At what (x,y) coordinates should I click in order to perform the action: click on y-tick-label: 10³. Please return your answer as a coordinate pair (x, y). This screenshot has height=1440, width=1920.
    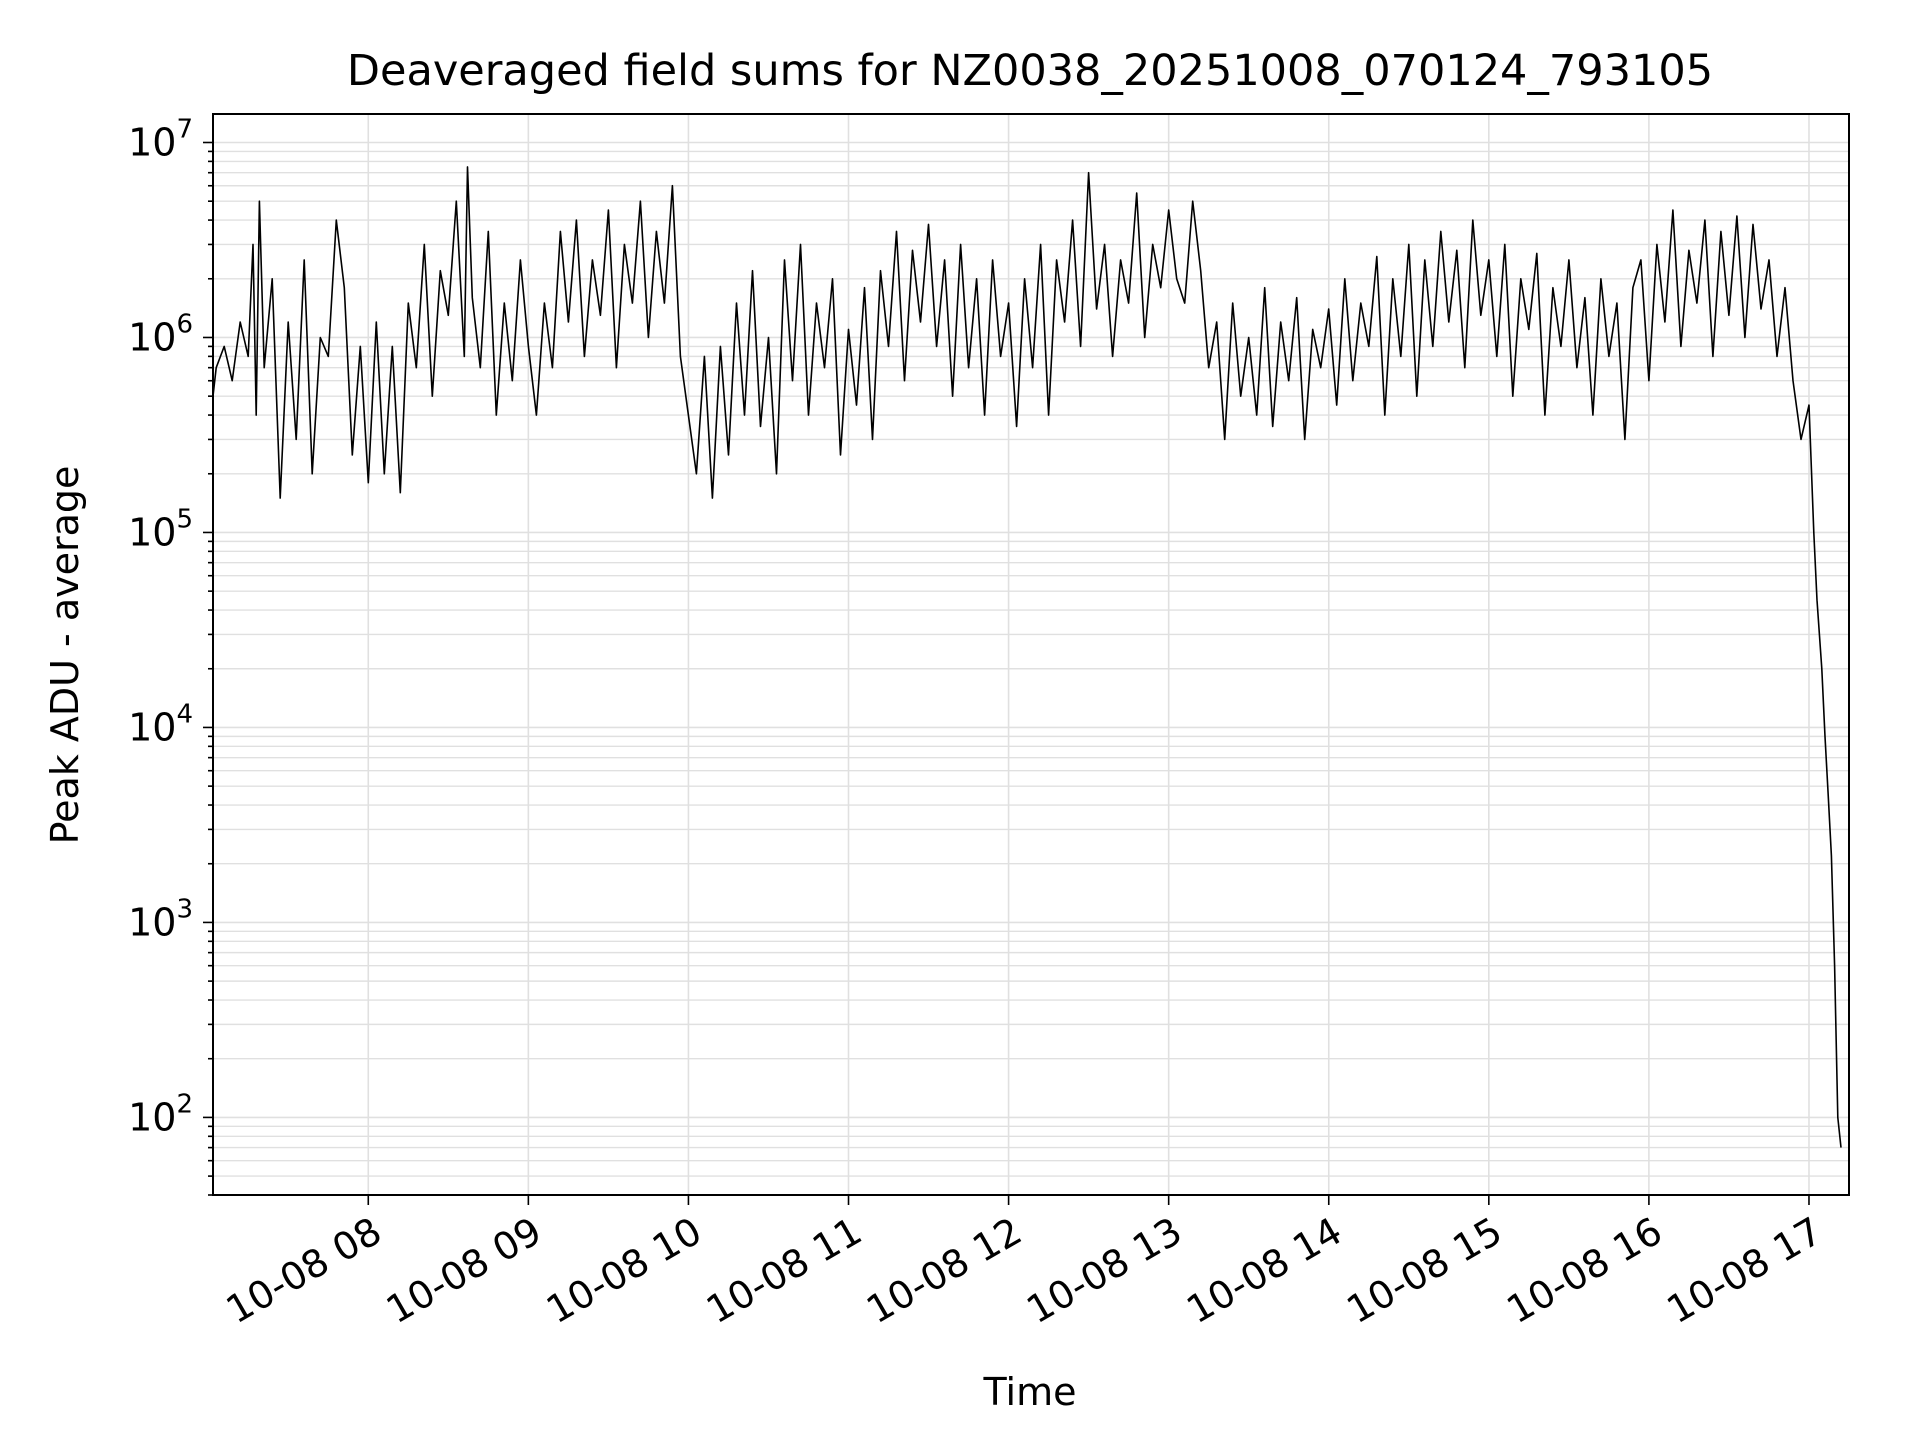
    Looking at the image, I should click on (160, 919).